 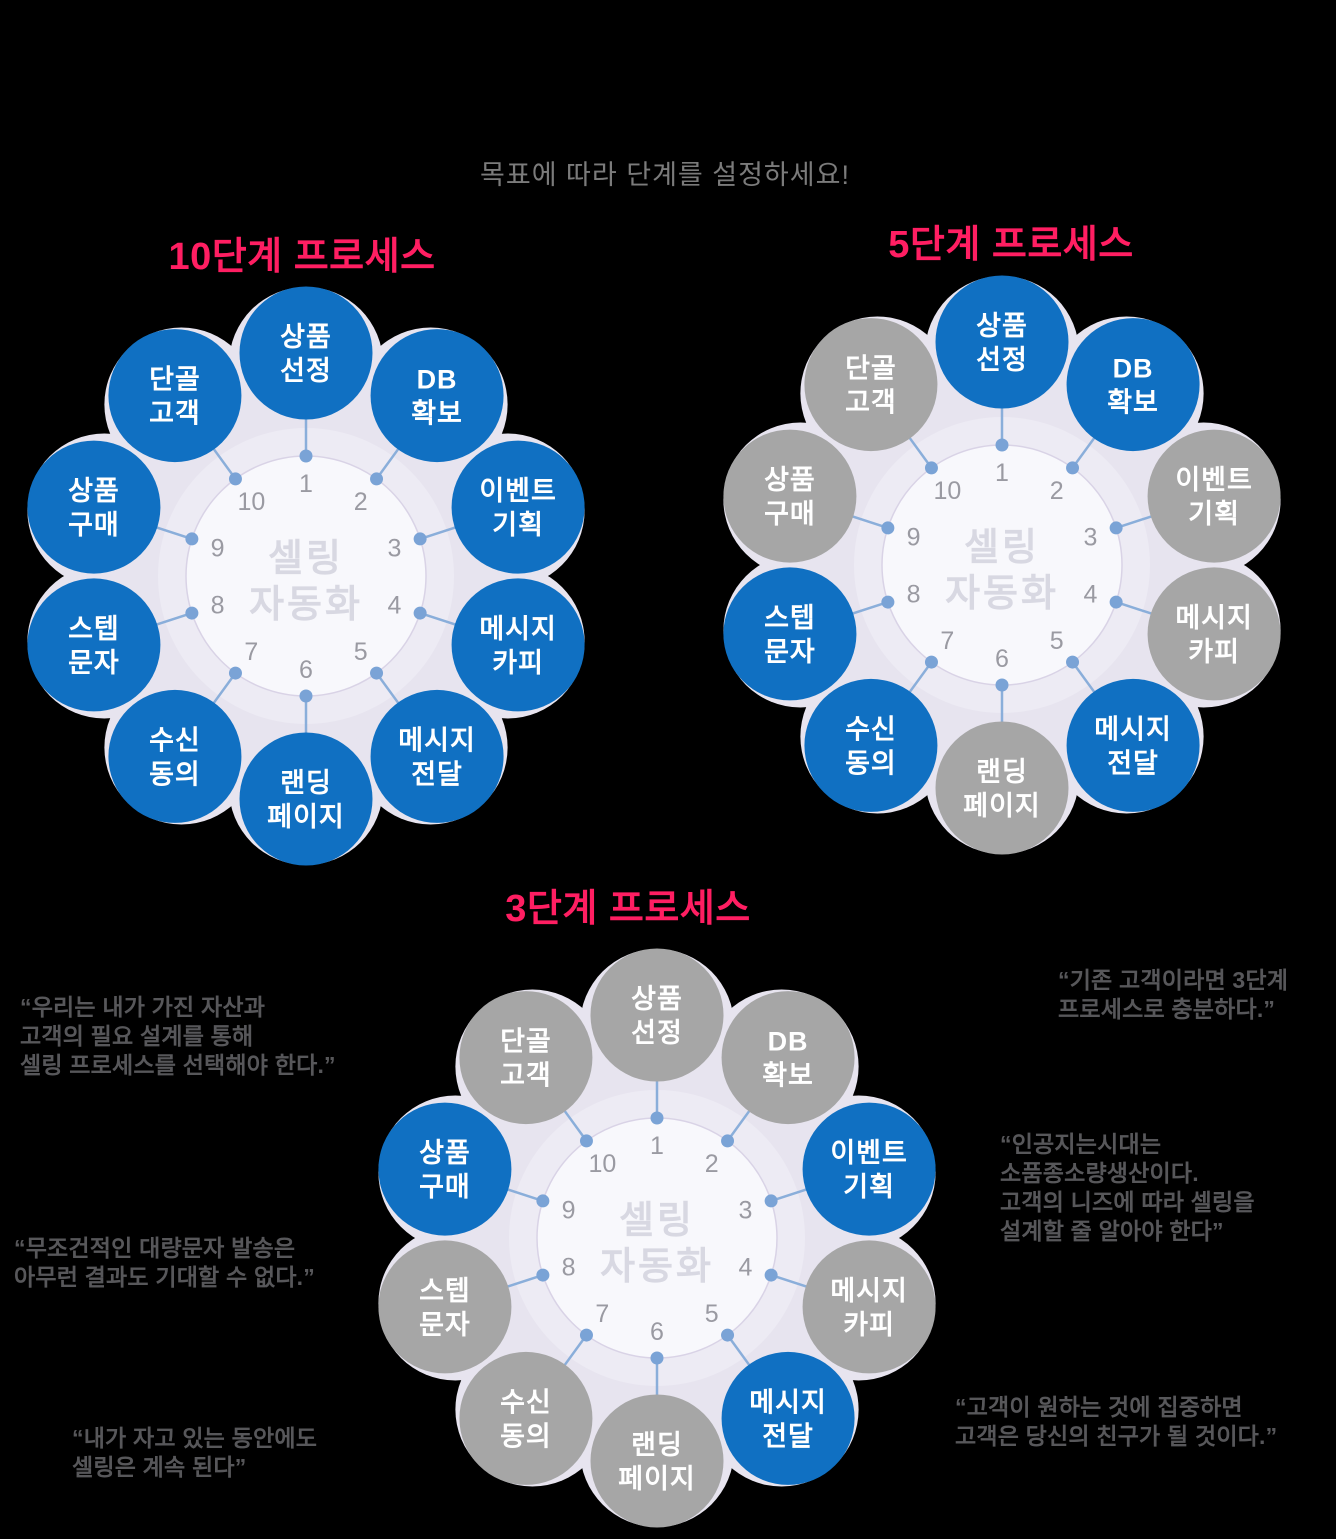 What do you see at coordinates (526, 1436) in the screenshot?
I see `step-node-label-line2: 동의` at bounding box center [526, 1436].